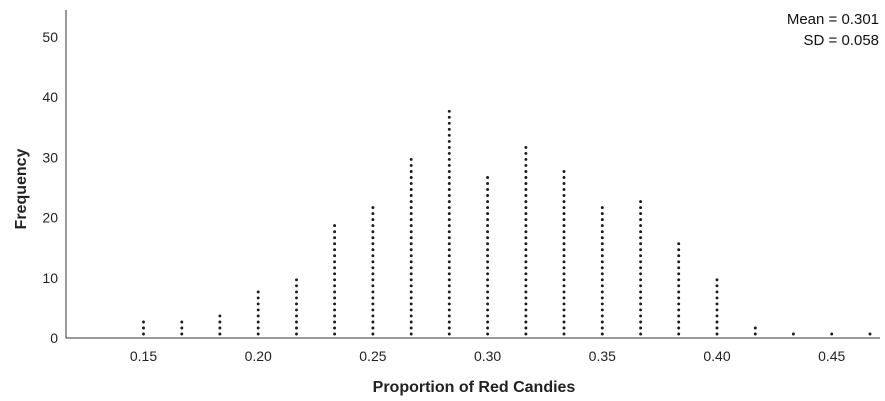 Image resolution: width=885 pixels, height=401 pixels. I want to click on x-tick-label: 0.30, so click(487, 356).